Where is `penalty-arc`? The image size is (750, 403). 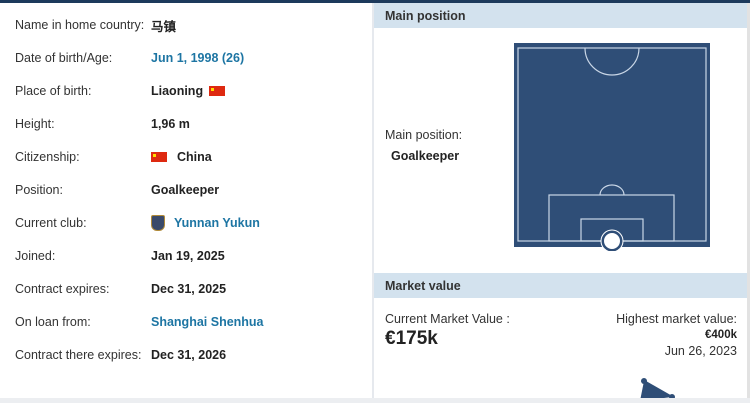
penalty-arc is located at coordinates (612, 190).